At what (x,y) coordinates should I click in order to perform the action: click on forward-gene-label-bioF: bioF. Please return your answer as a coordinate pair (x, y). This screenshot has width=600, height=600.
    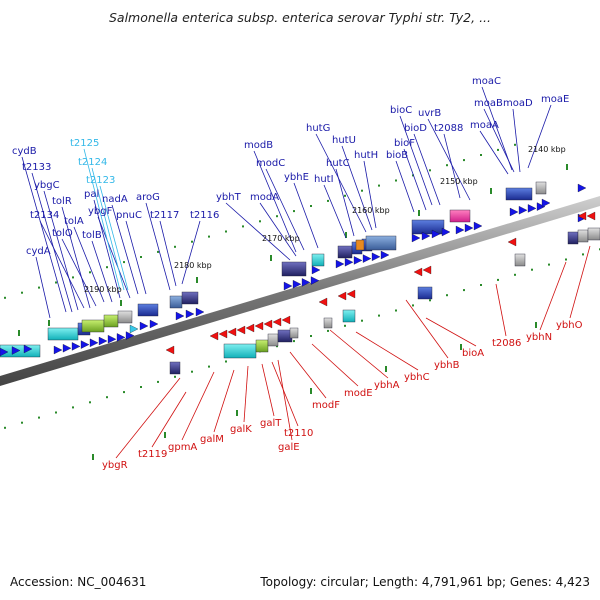
    Looking at the image, I should click on (404, 143).